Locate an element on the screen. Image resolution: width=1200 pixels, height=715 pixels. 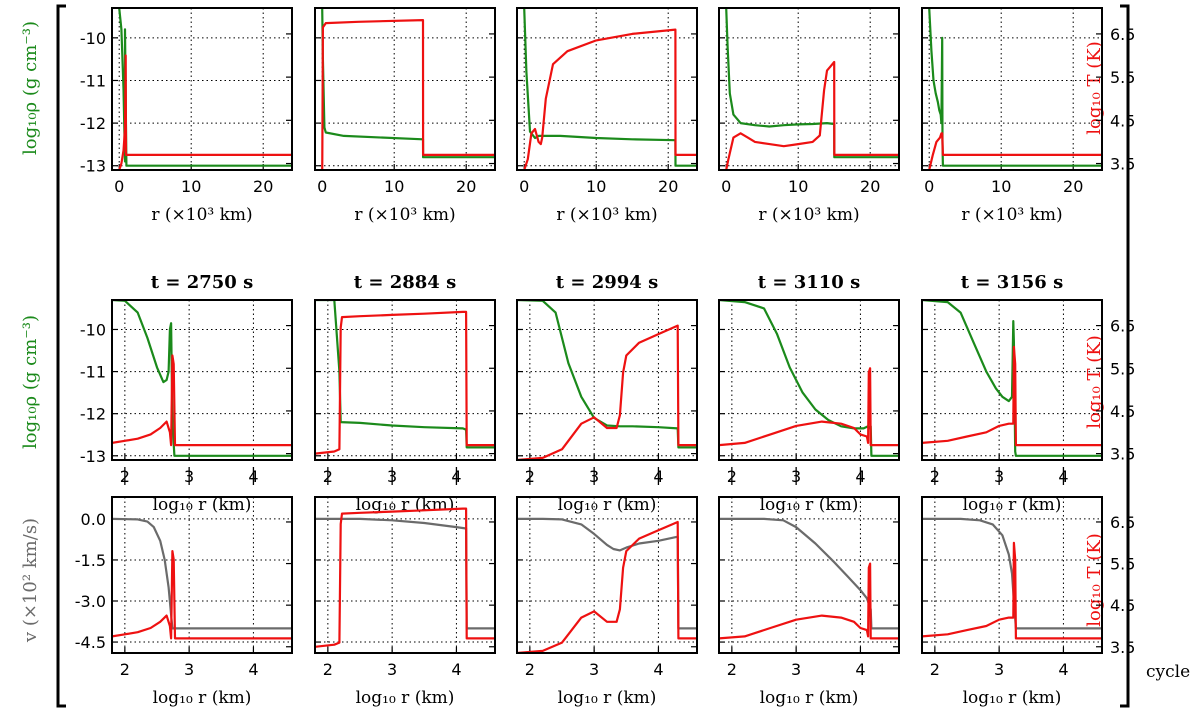
panel-title: t = 2994 s is located at coordinates (607, 282).